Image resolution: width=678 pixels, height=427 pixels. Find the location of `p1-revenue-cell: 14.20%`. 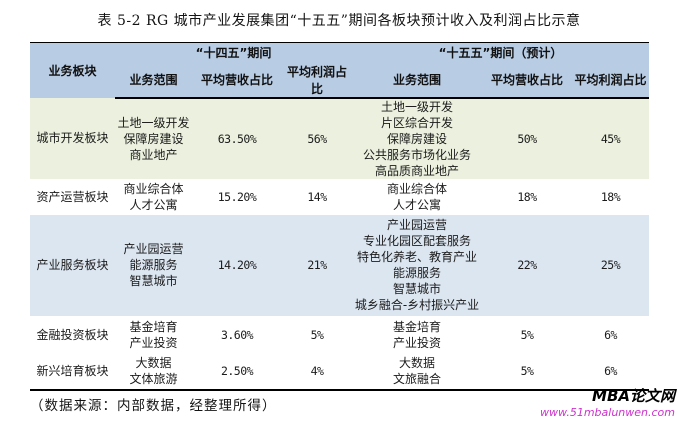

p1-revenue-cell: 14.20% is located at coordinates (237, 265).